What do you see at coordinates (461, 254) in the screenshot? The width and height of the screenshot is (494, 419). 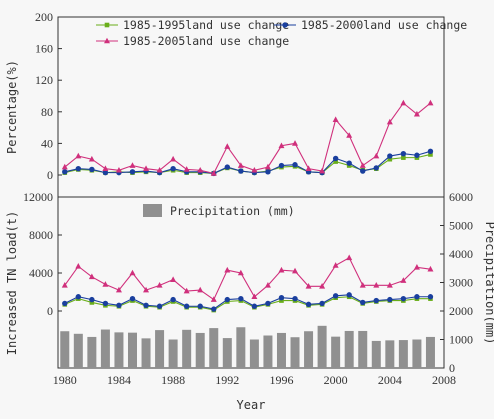 I see `right-y-tick-label: 4000` at bounding box center [461, 254].